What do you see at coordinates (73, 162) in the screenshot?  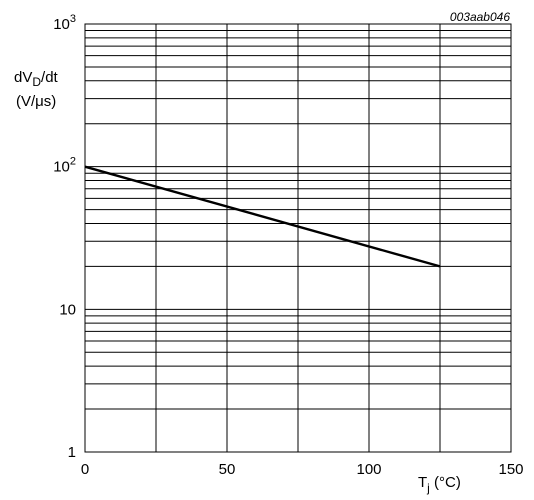 I see `y-tick-label-exponent: 2` at bounding box center [73, 162].